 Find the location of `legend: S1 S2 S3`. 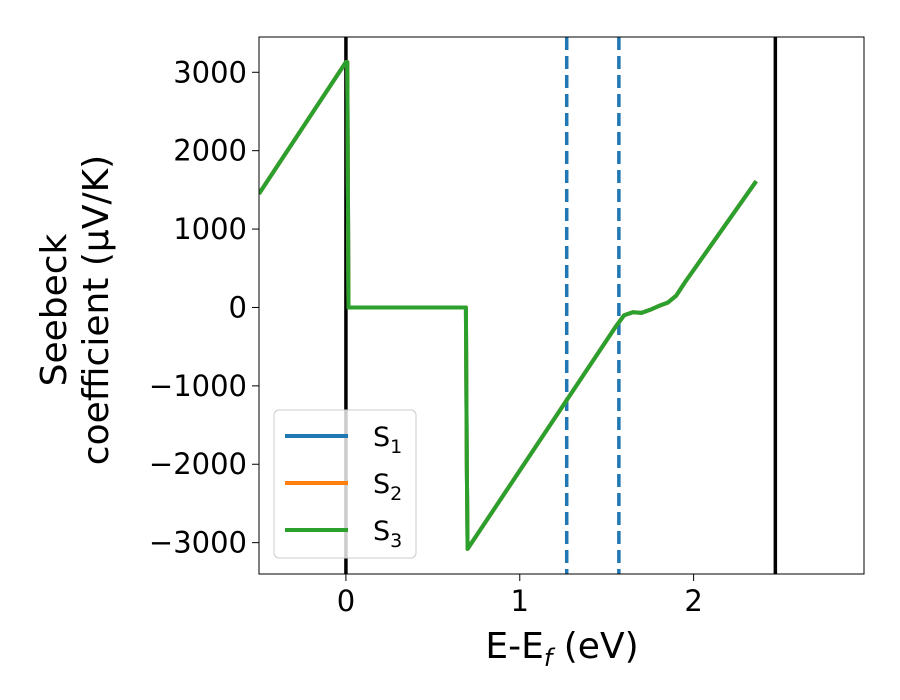

legend: S1 S2 S3 is located at coordinates (345, 484).